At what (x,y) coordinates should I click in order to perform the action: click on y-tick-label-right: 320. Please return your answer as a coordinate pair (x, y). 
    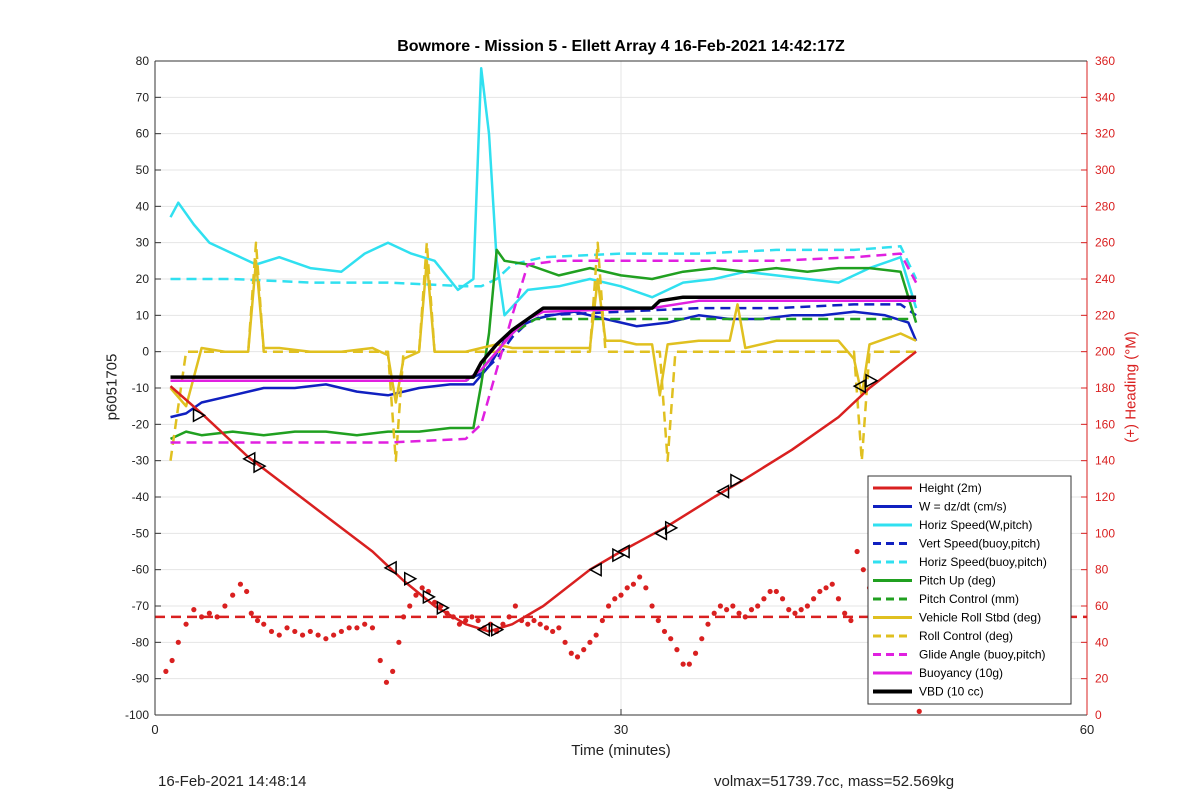
    Looking at the image, I should click on (1105, 134).